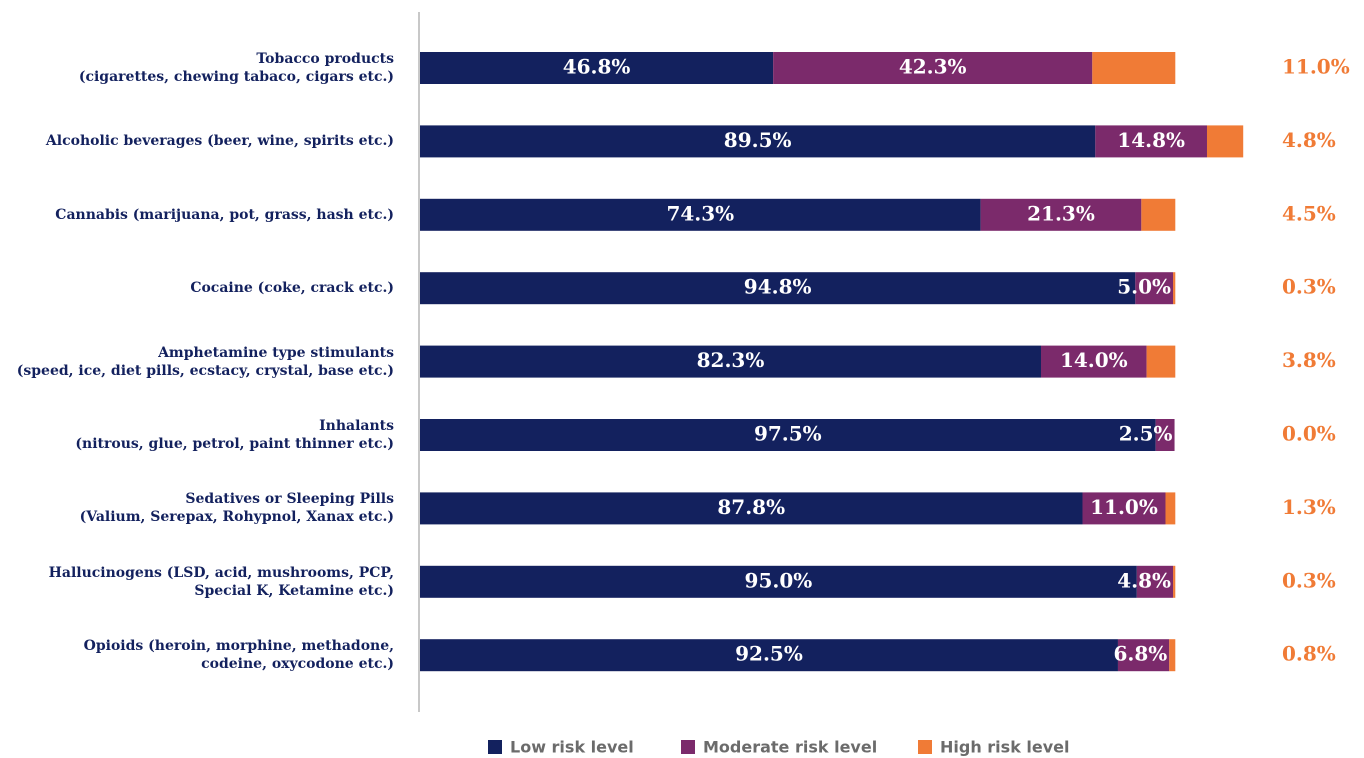  I want to click on data-label: 42.3%, so click(933, 67).